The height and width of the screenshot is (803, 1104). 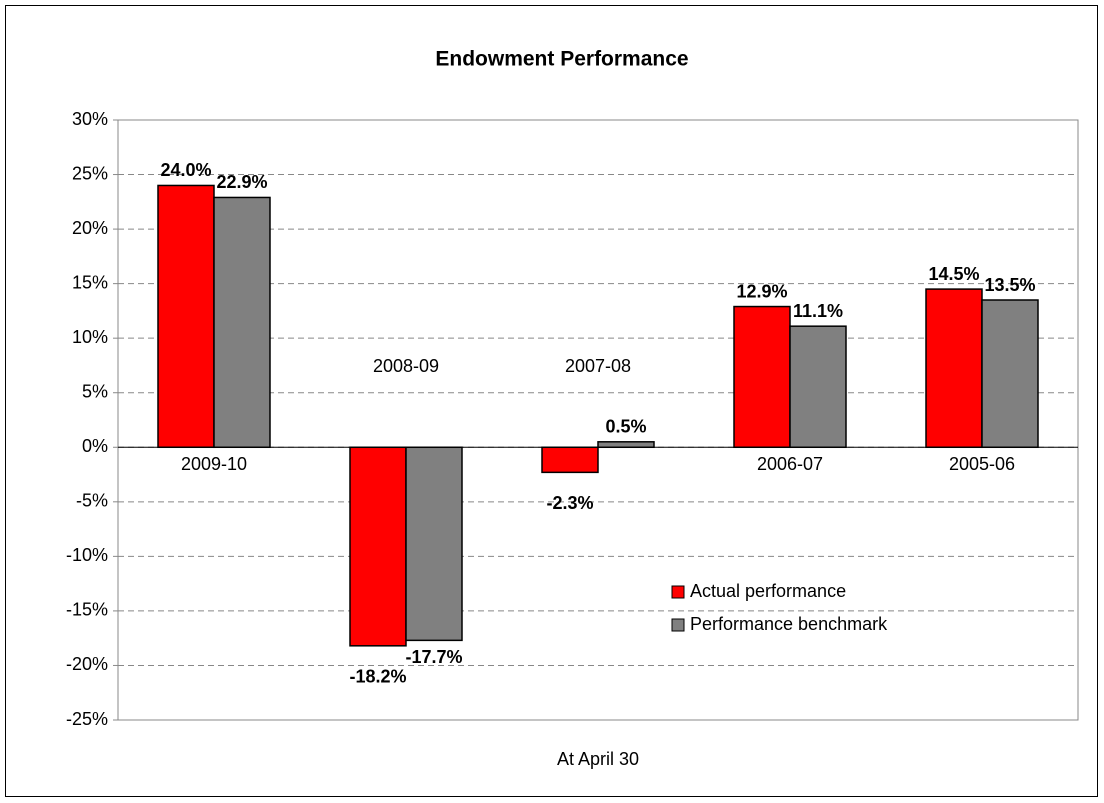 What do you see at coordinates (768, 591) in the screenshot?
I see `legend-label: Actual performance` at bounding box center [768, 591].